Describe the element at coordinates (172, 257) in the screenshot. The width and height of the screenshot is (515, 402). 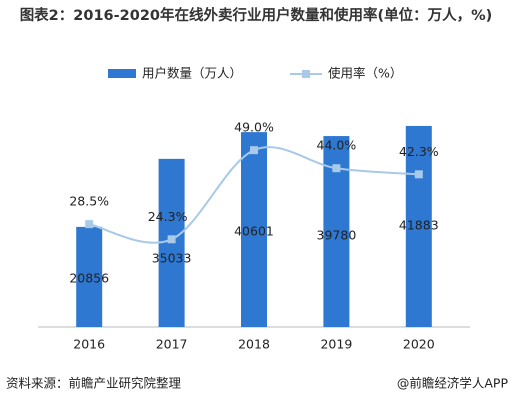
I see `bar-value-label: 35033` at that location.